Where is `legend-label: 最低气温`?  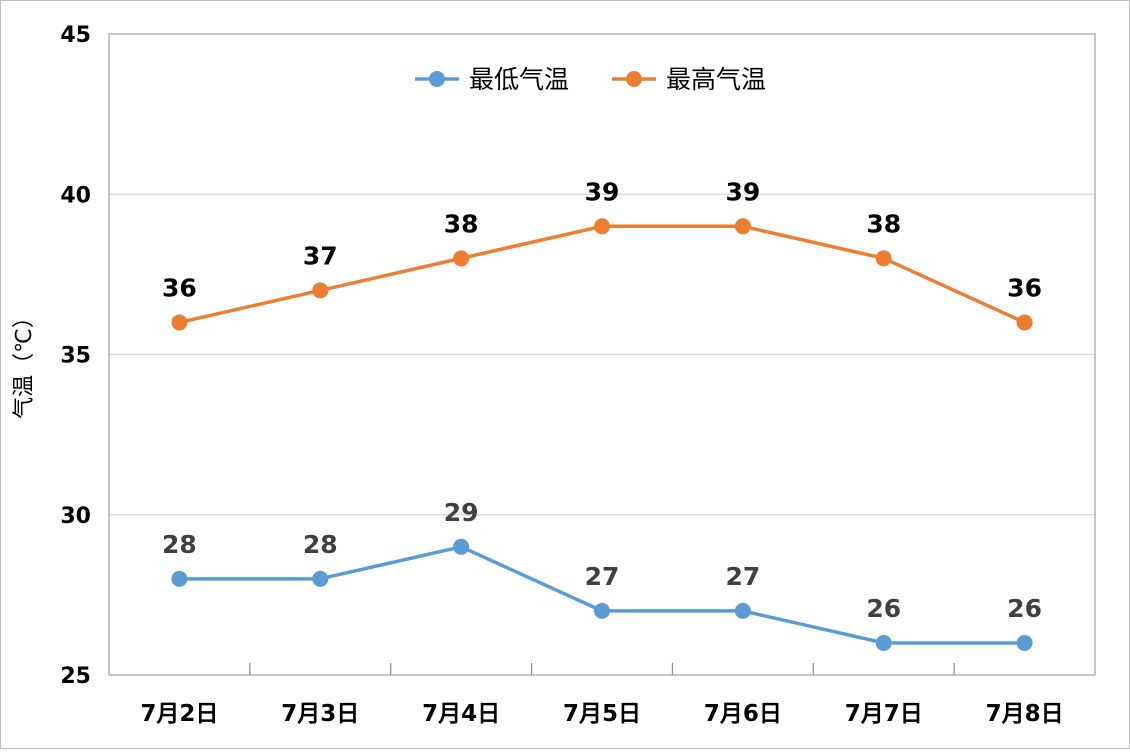 legend-label: 最低气温 is located at coordinates (519, 79).